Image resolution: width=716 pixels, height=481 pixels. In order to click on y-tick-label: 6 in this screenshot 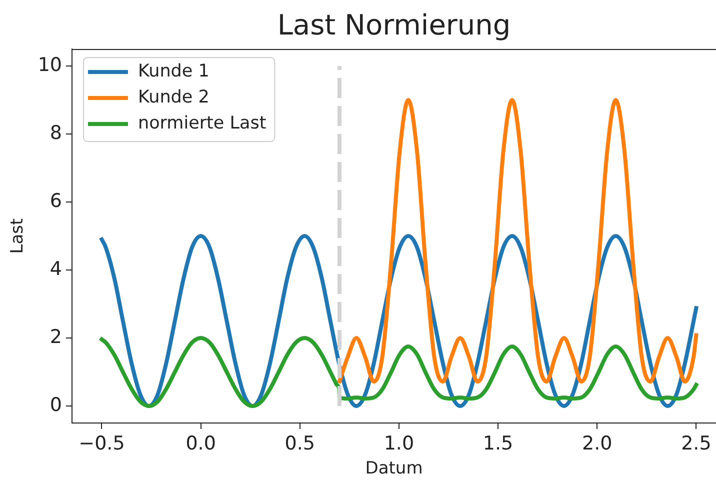, I will do `click(56, 201)`.